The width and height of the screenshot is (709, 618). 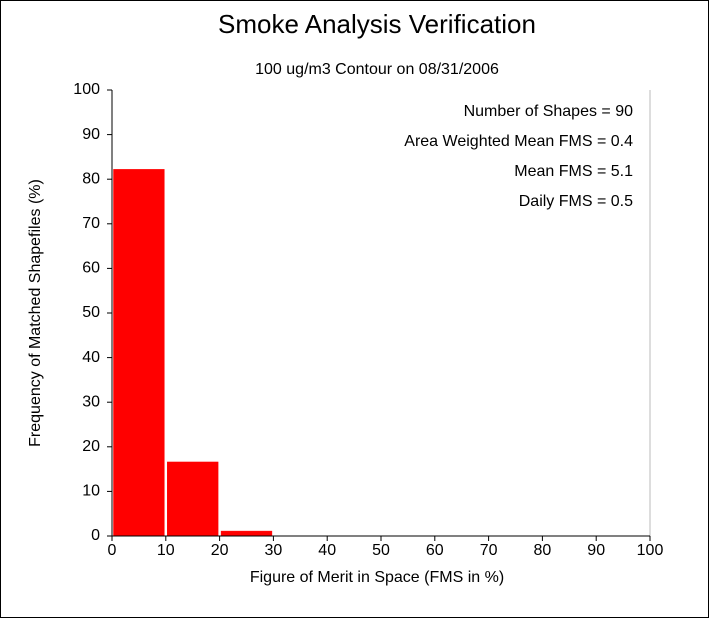 What do you see at coordinates (489, 550) in the screenshot?
I see `x-tick-label: 70` at bounding box center [489, 550].